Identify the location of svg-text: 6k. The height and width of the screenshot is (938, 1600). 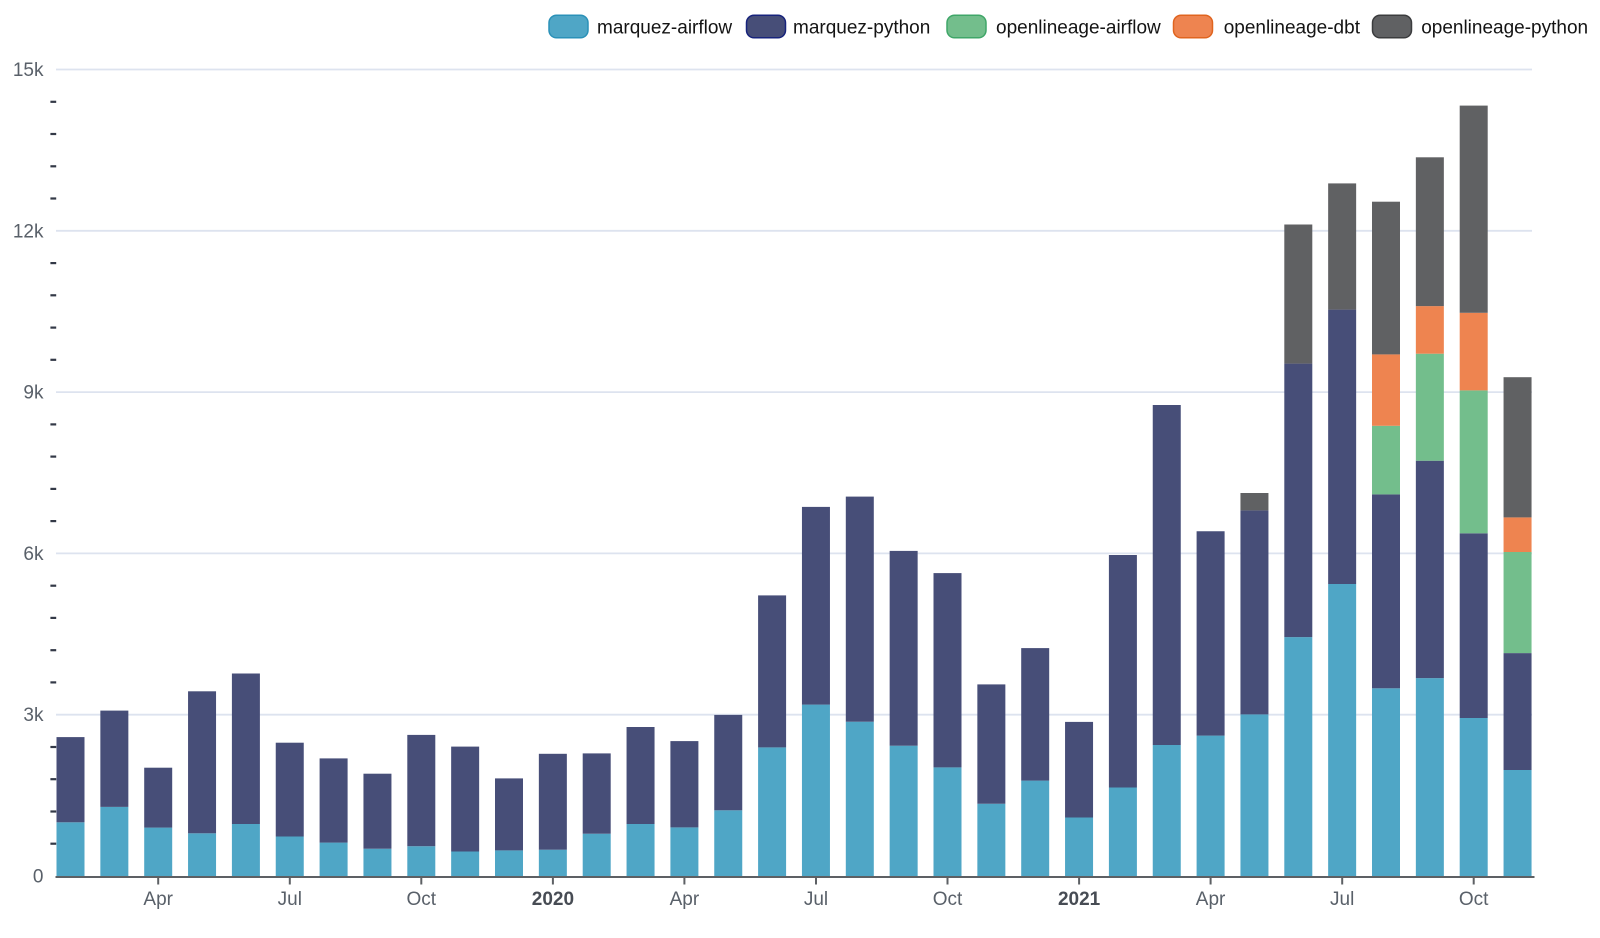
(33, 554).